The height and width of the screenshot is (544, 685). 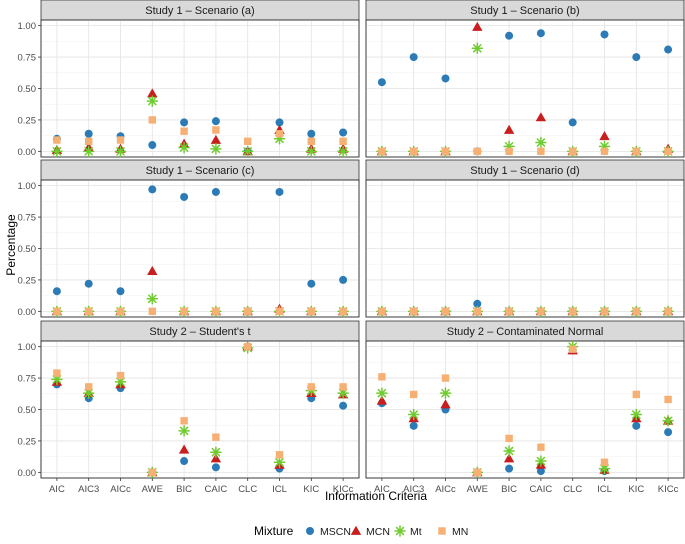 I want to click on panel: Study 1 – Scenario (b), so click(x=525, y=79).